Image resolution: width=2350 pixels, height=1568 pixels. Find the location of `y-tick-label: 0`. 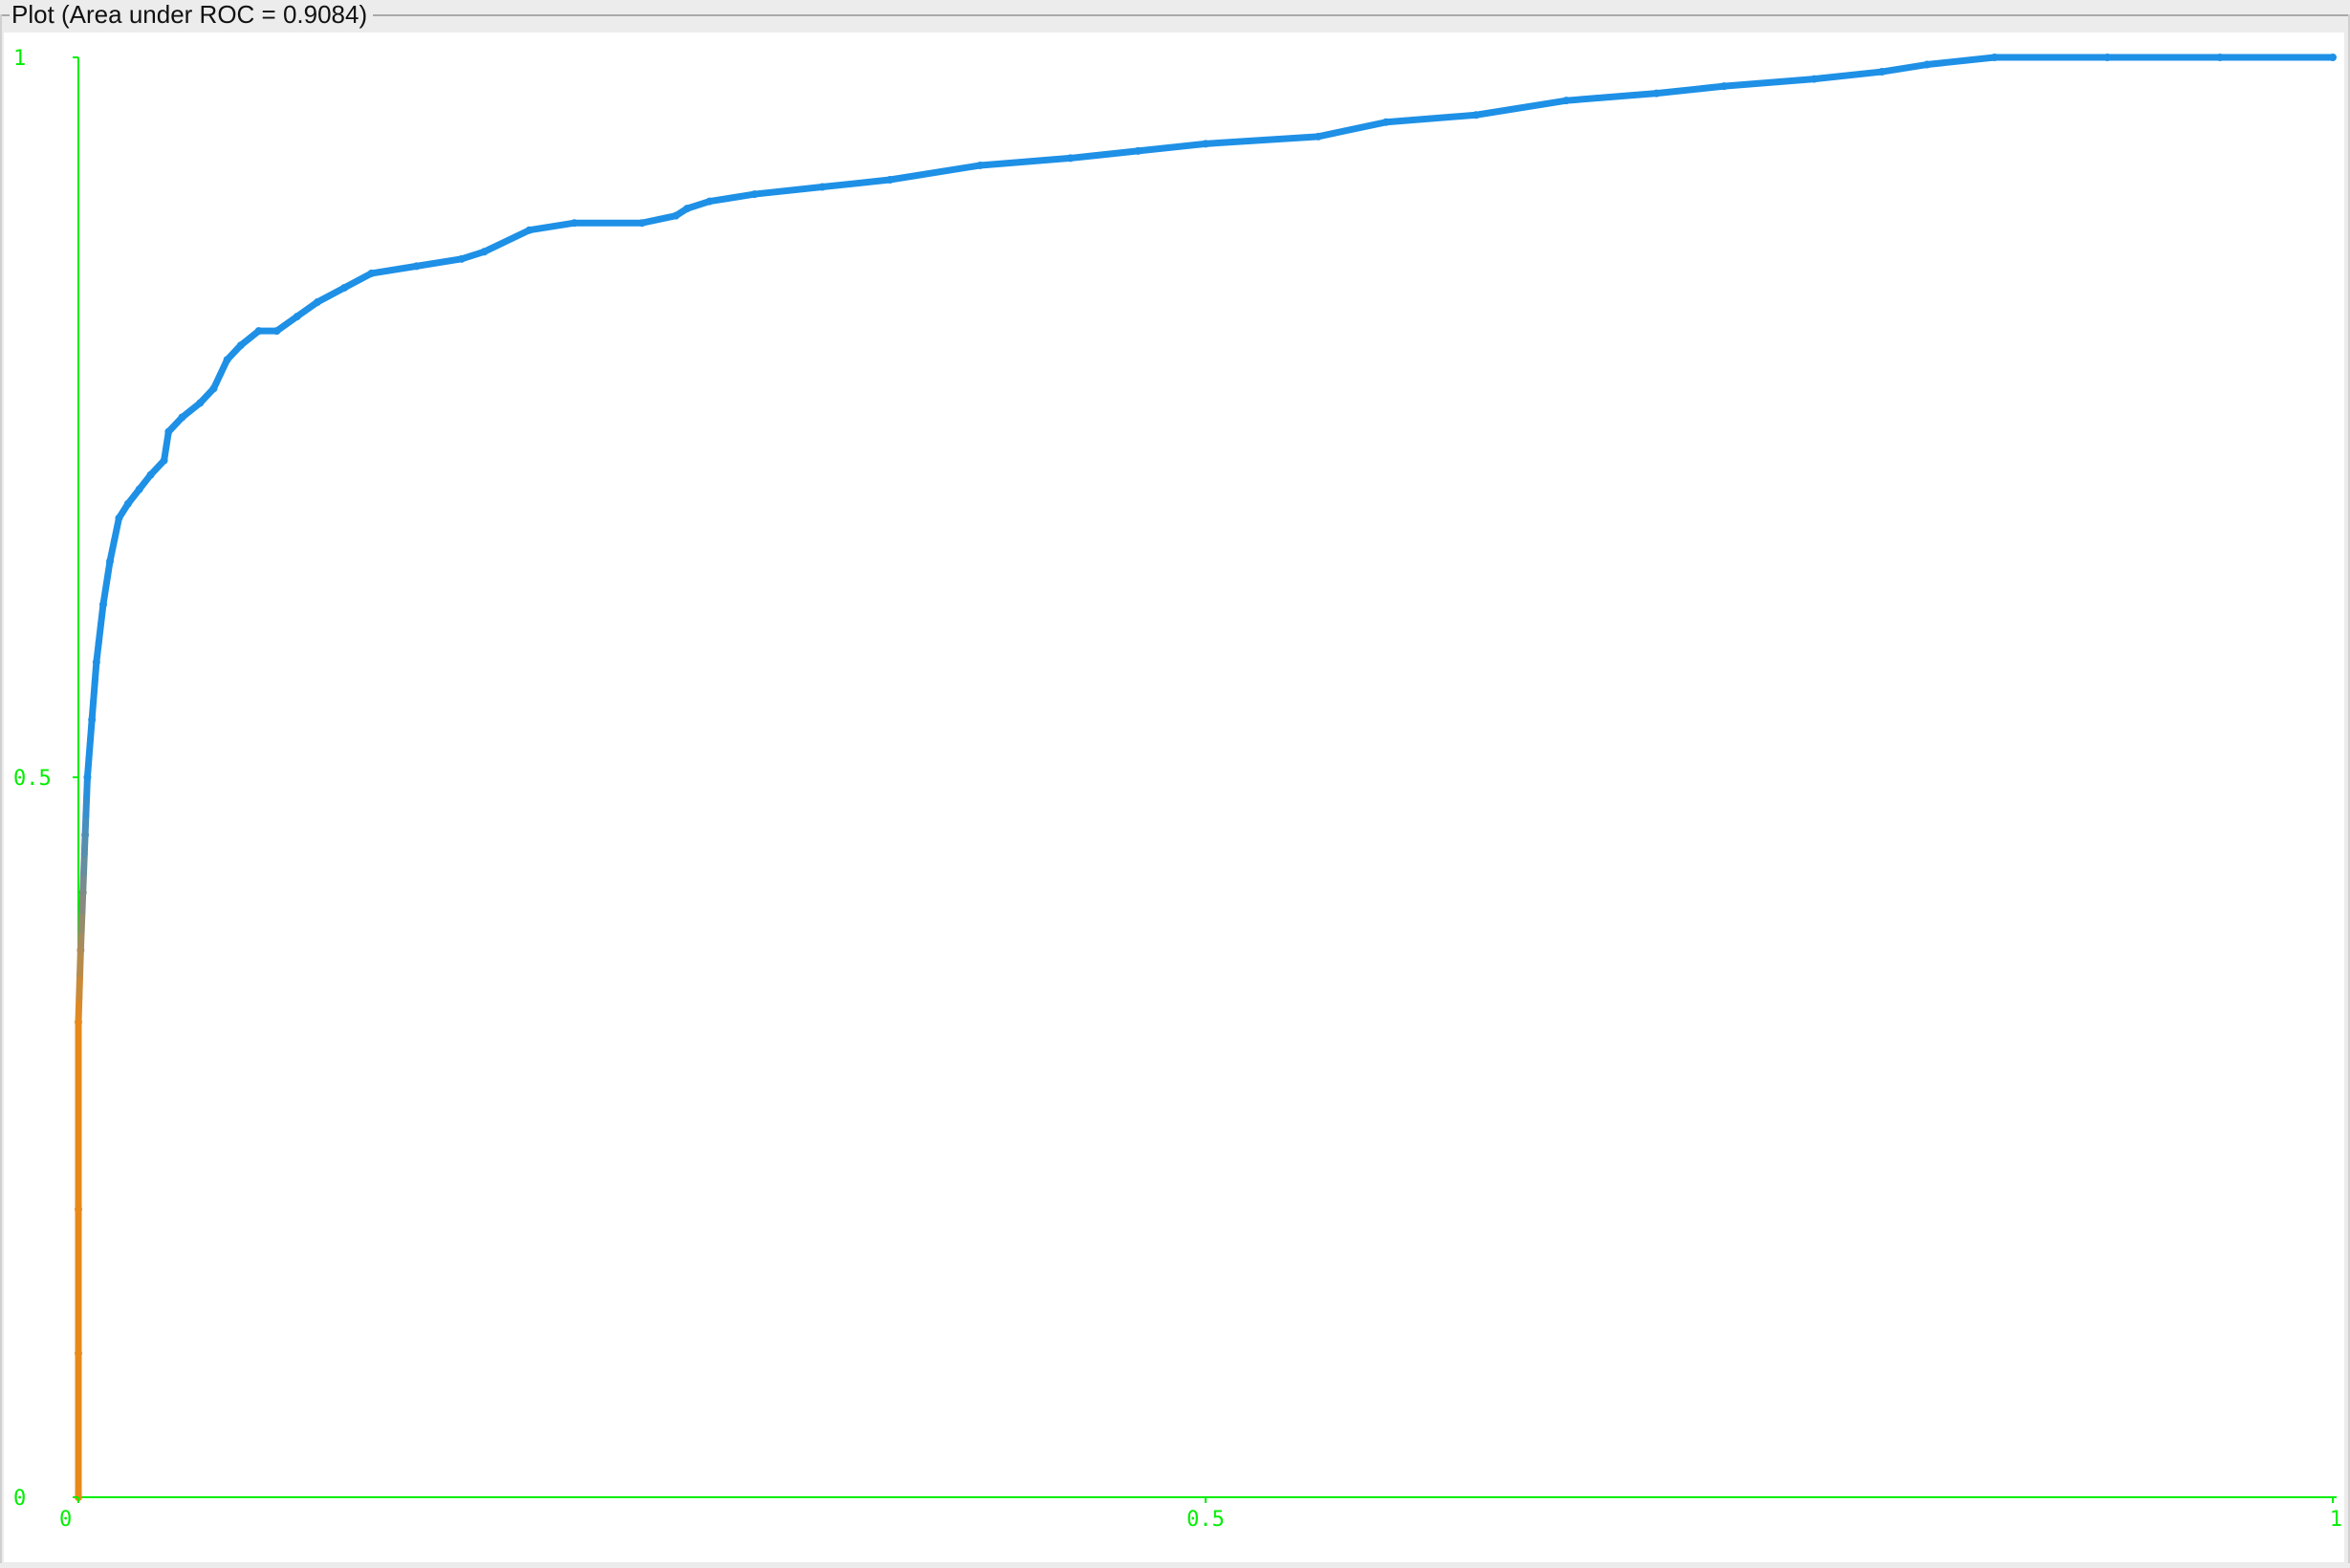

y-tick-label: 0 is located at coordinates (19, 1499).